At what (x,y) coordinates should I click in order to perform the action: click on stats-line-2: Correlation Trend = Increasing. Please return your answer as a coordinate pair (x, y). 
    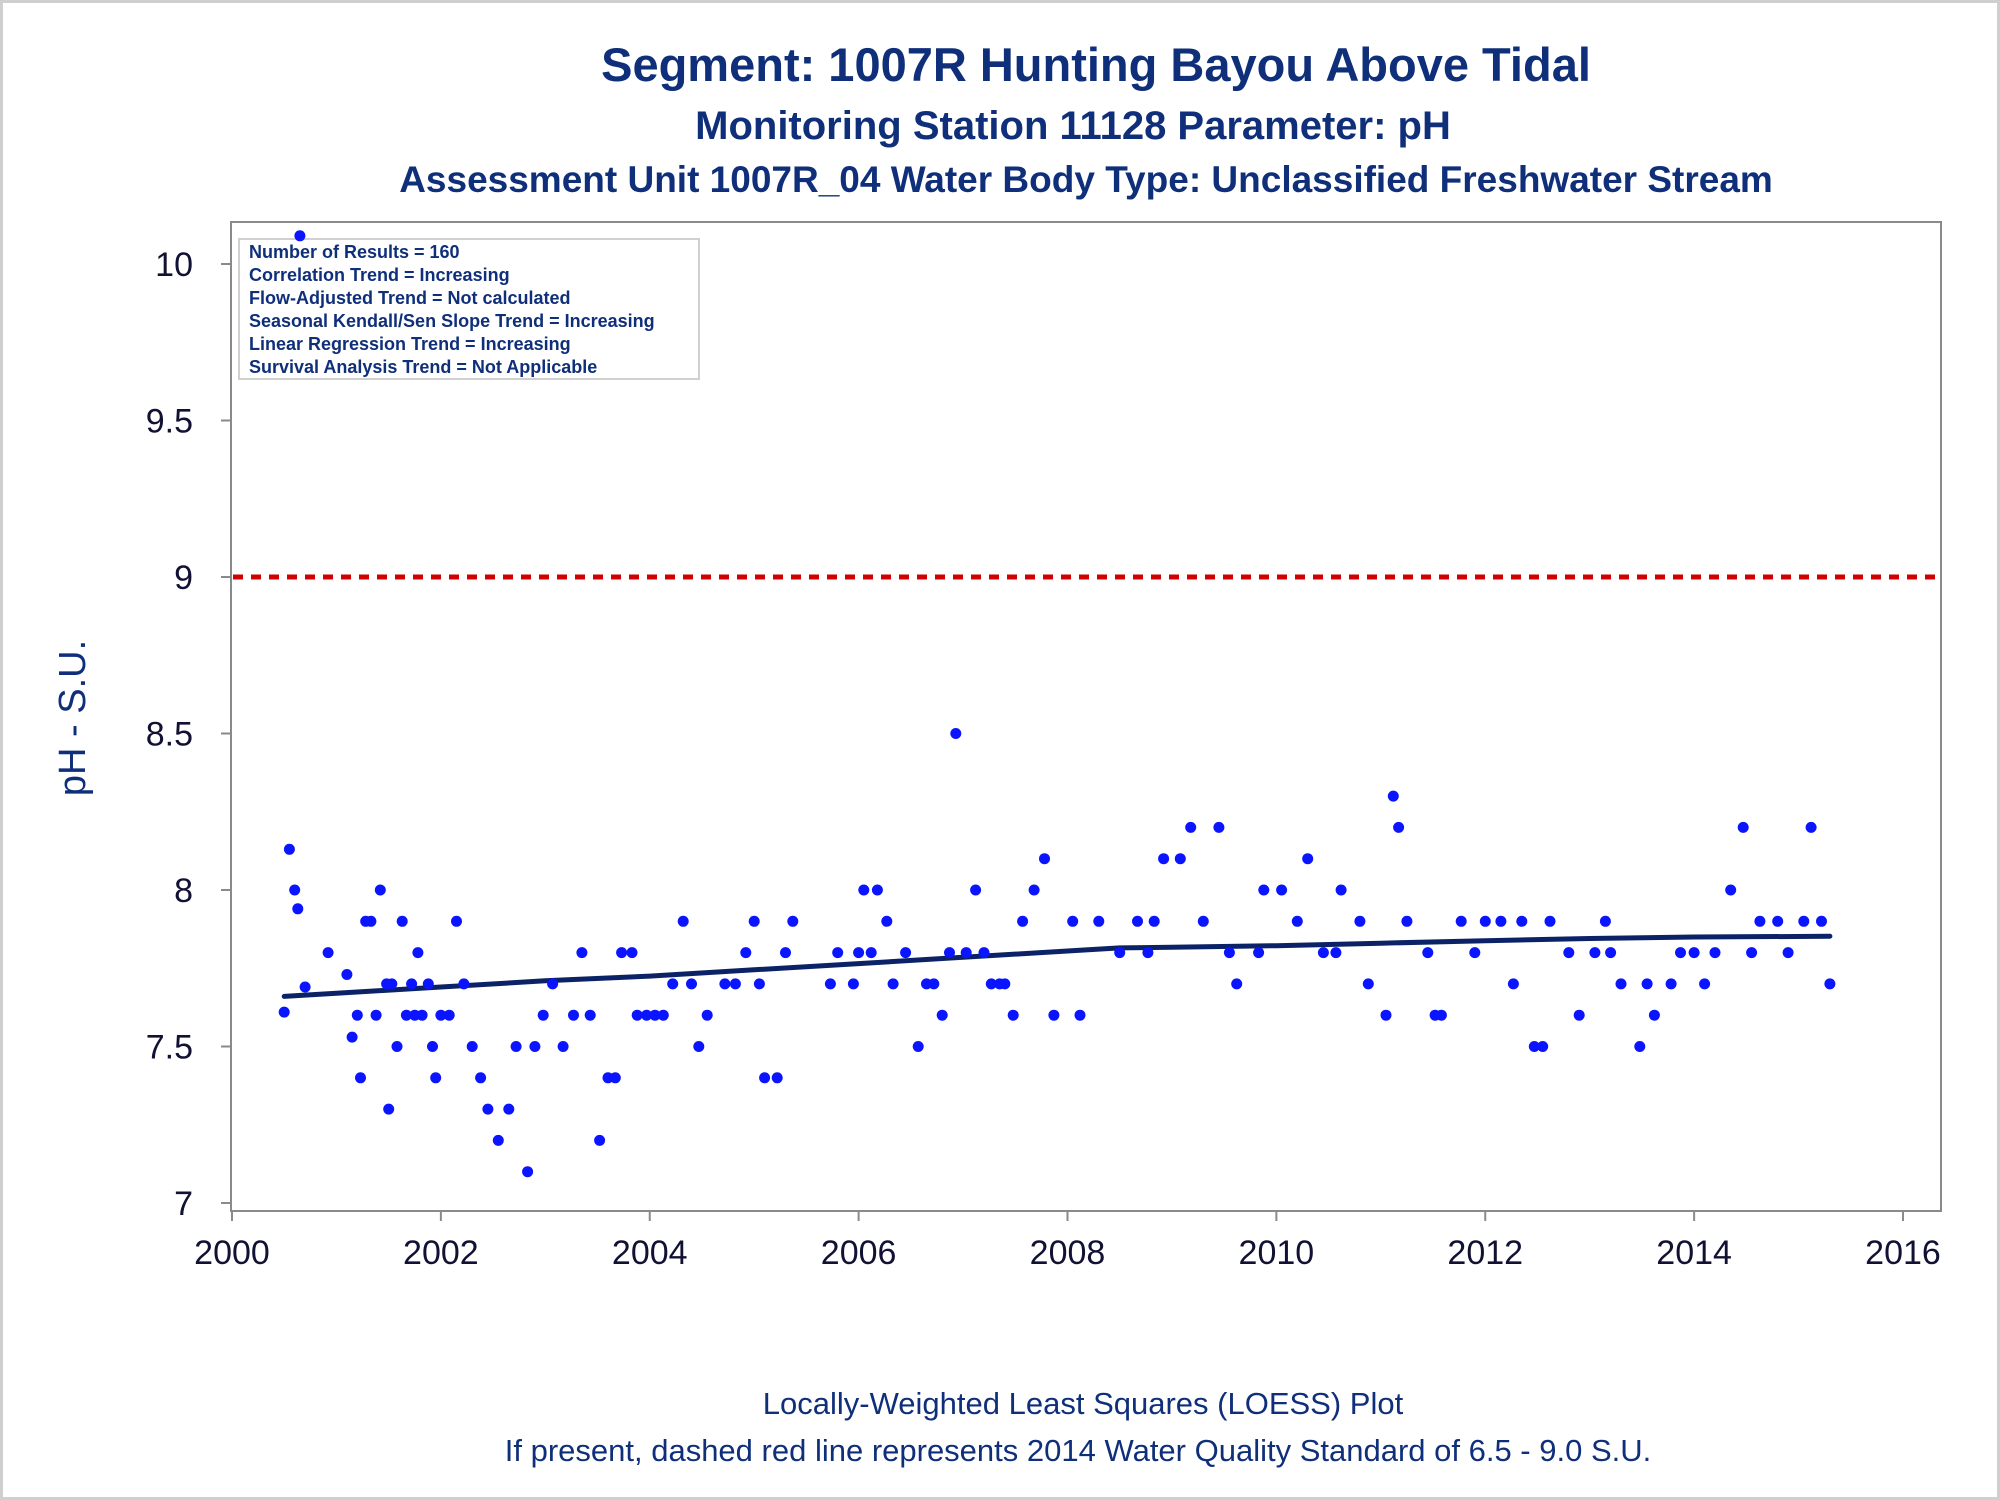
    Looking at the image, I should click on (379, 275).